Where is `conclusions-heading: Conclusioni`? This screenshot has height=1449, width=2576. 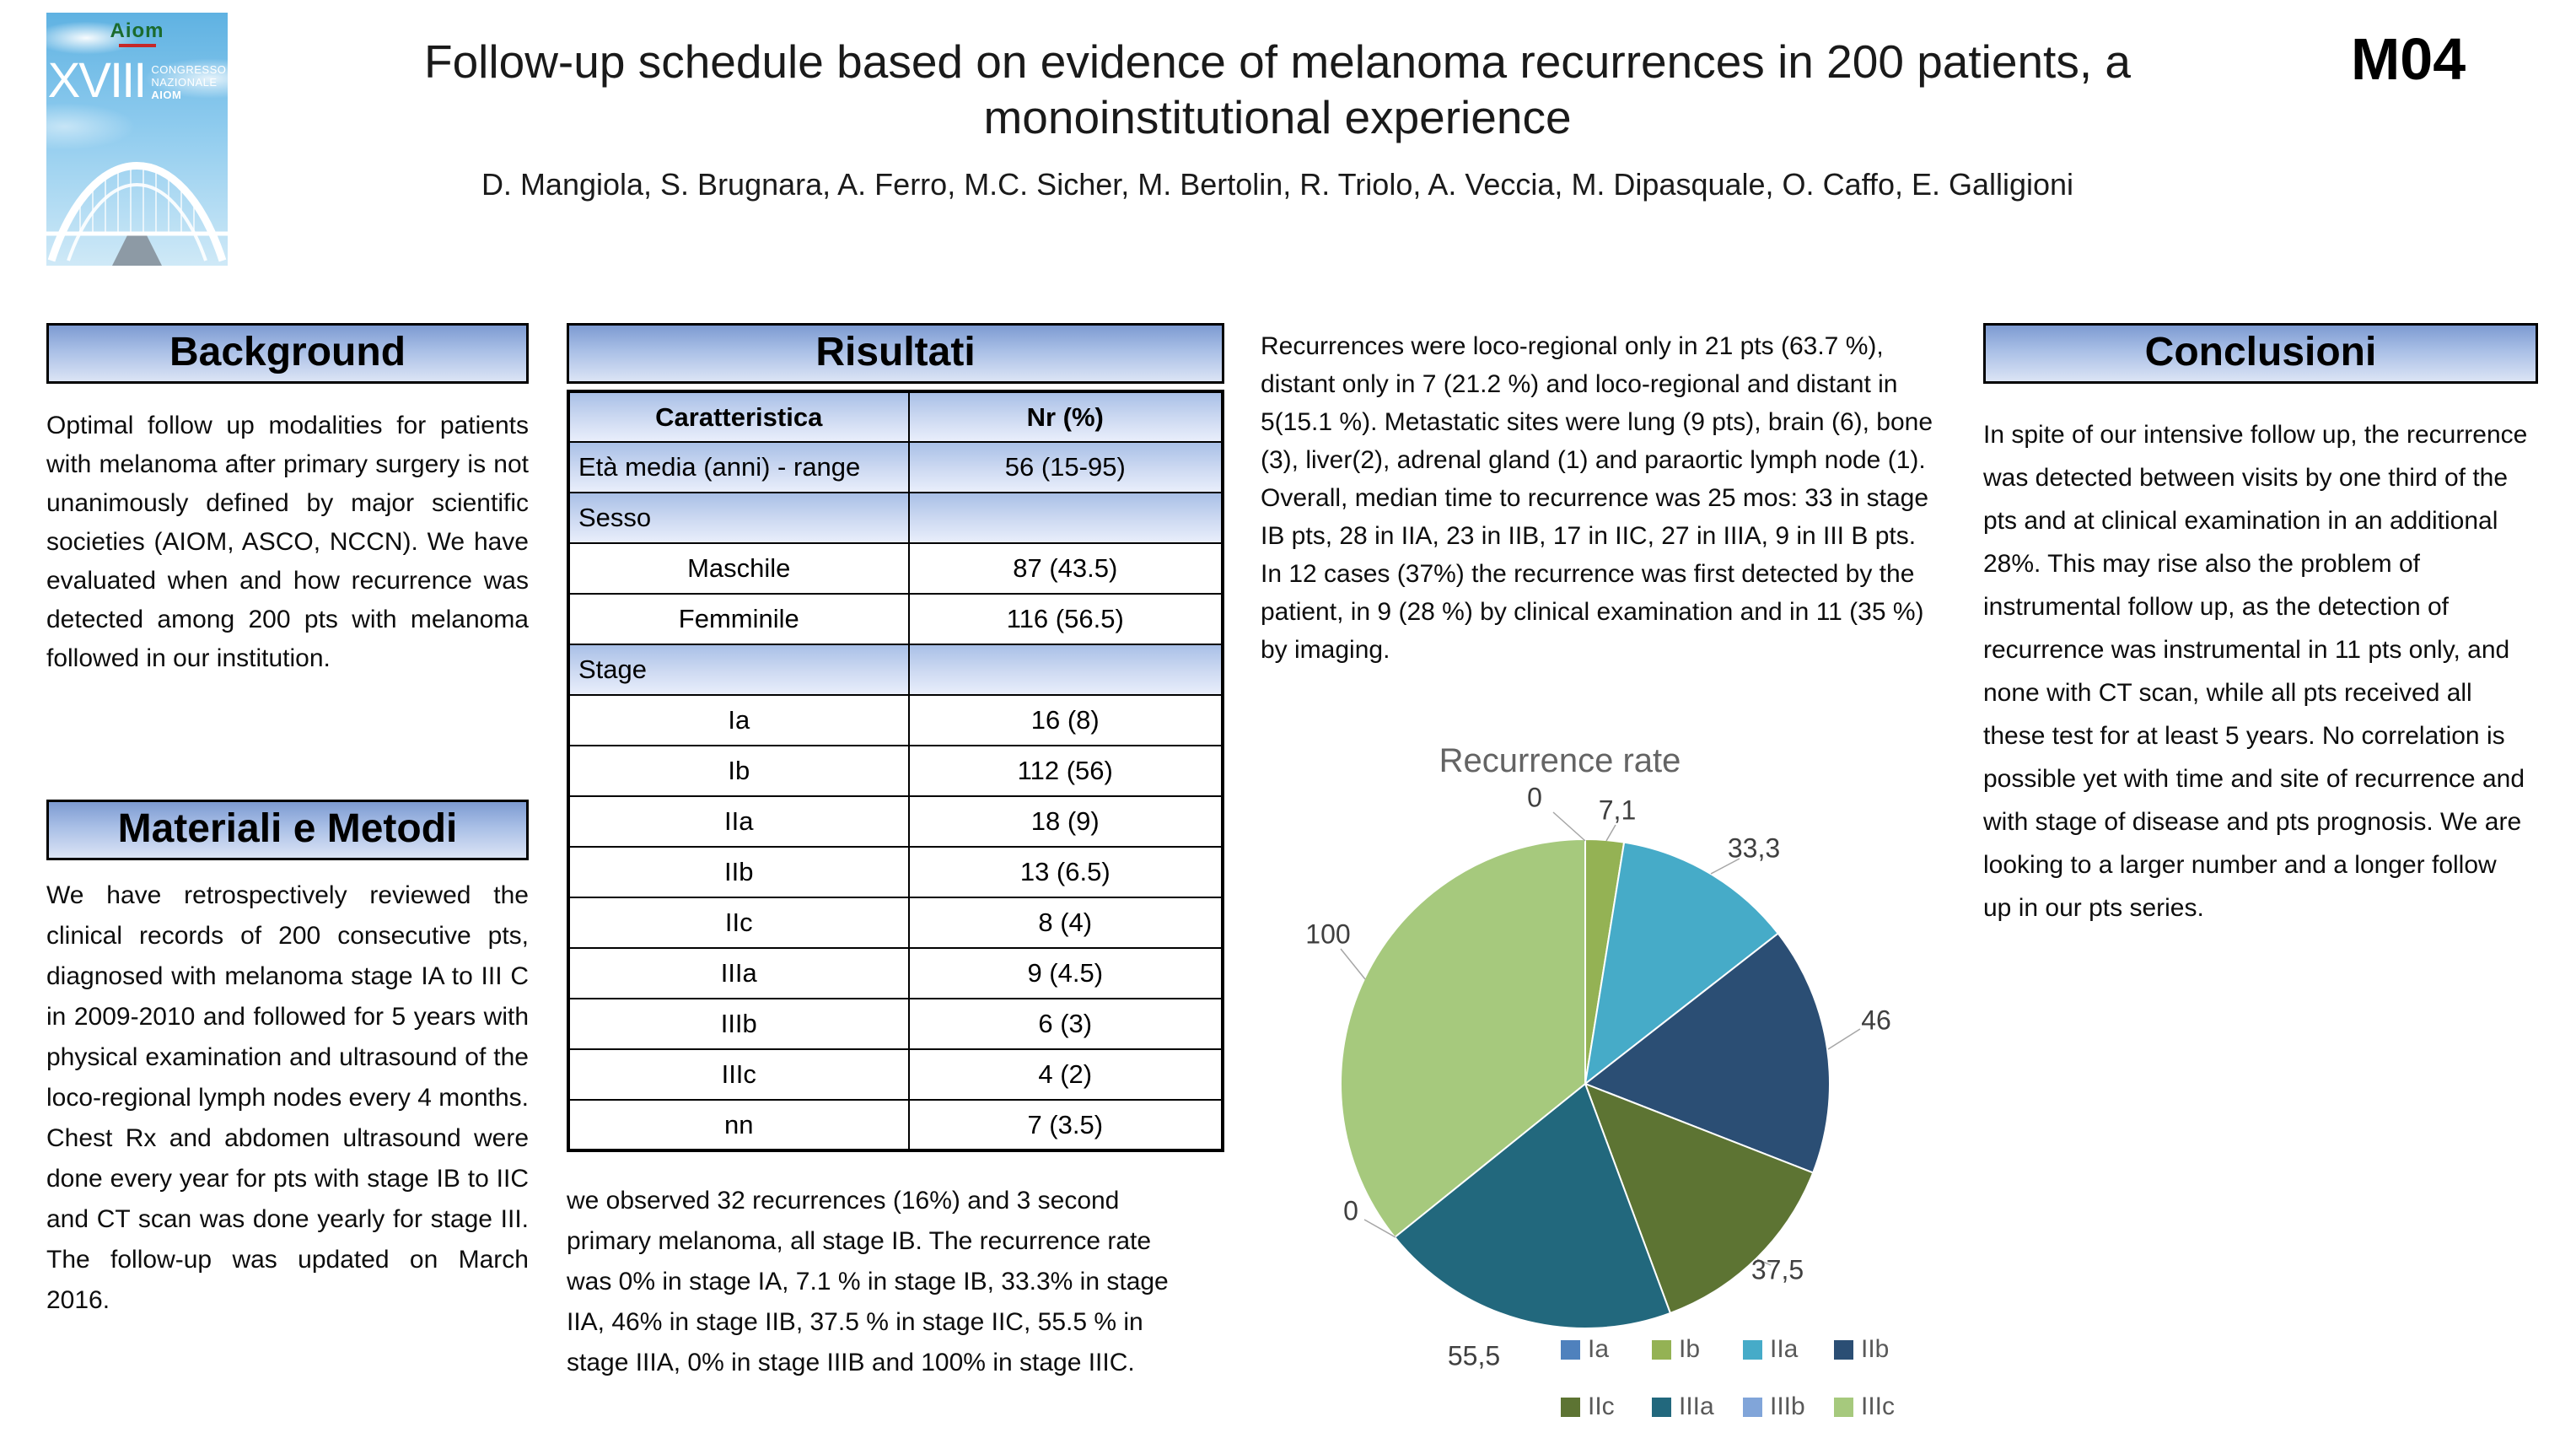 conclusions-heading: Conclusioni is located at coordinates (2261, 353).